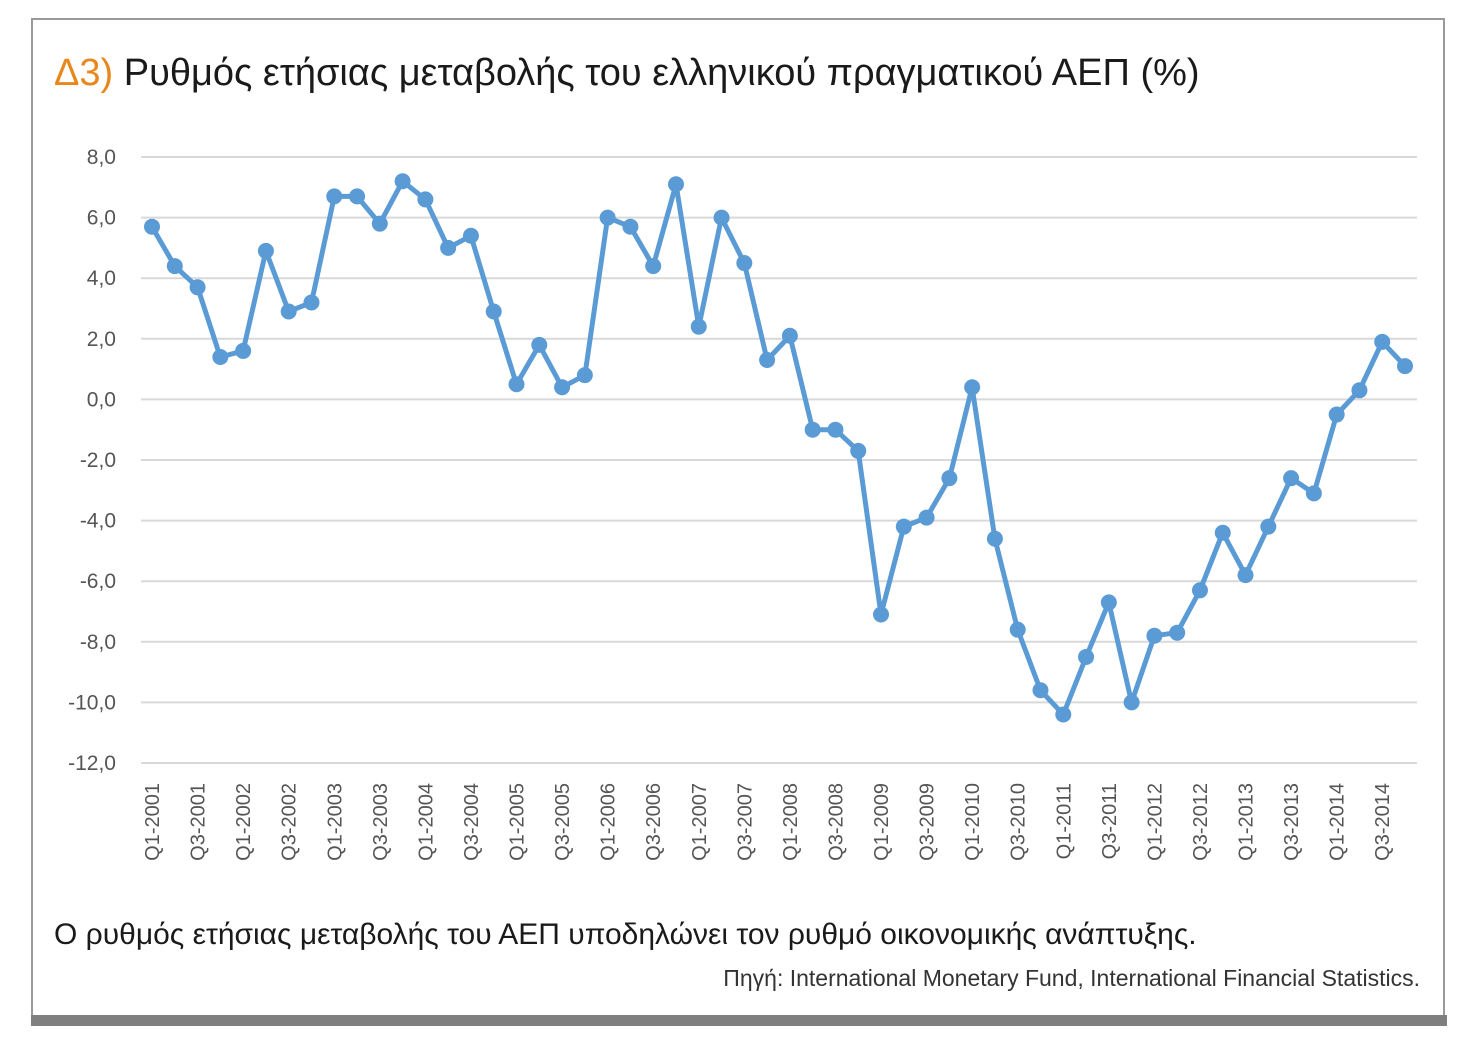 The width and height of the screenshot is (1472, 1056). What do you see at coordinates (101, 339) in the screenshot?
I see `y-tick-label: 2,0` at bounding box center [101, 339].